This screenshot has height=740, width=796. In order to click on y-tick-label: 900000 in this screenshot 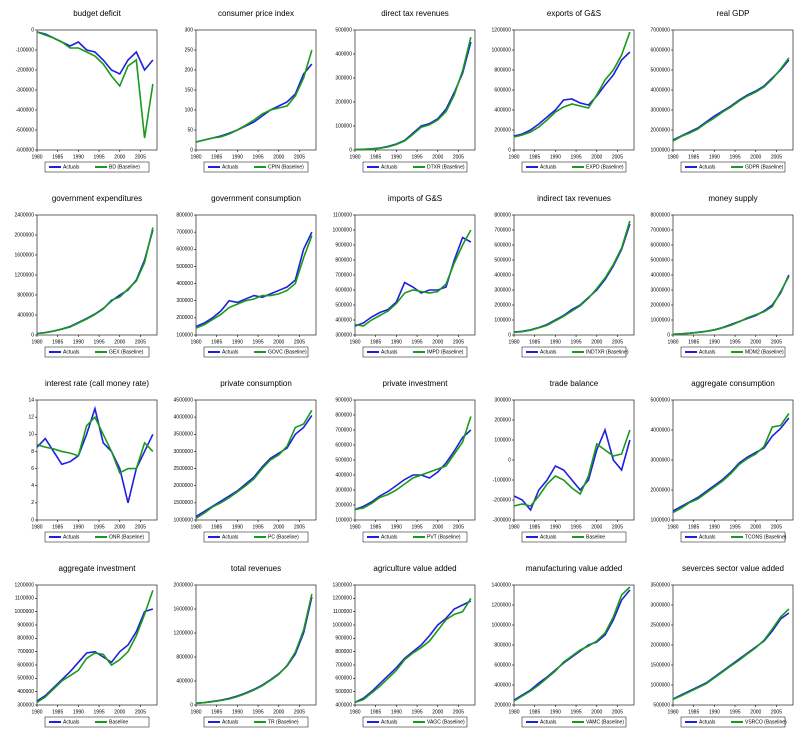, I will do `click(343, 639)`.